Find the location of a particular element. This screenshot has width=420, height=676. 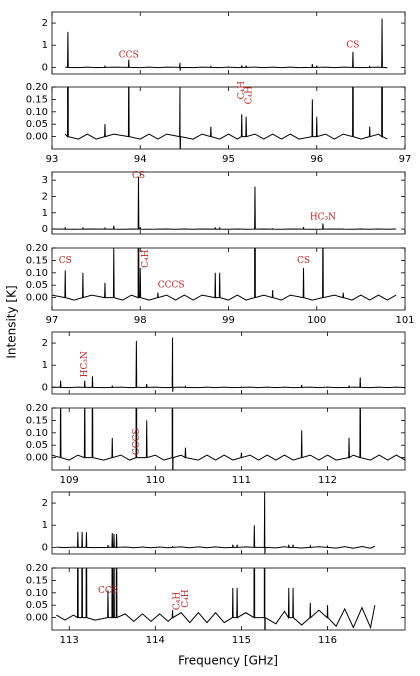

x-tick-label: 115 is located at coordinates (241, 640).